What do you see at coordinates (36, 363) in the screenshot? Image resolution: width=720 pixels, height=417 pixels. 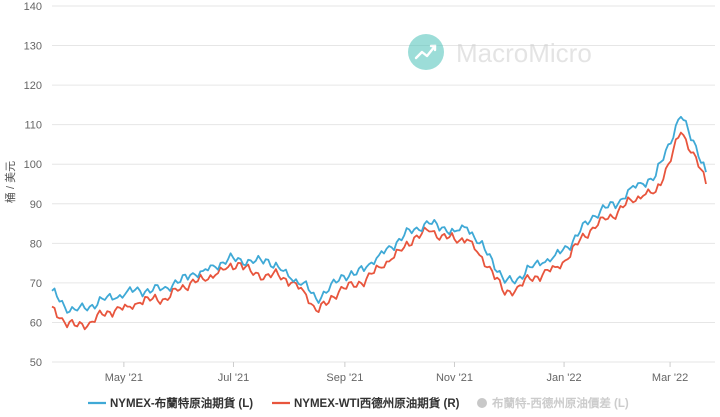 I see `y-tick-label: 50` at bounding box center [36, 363].